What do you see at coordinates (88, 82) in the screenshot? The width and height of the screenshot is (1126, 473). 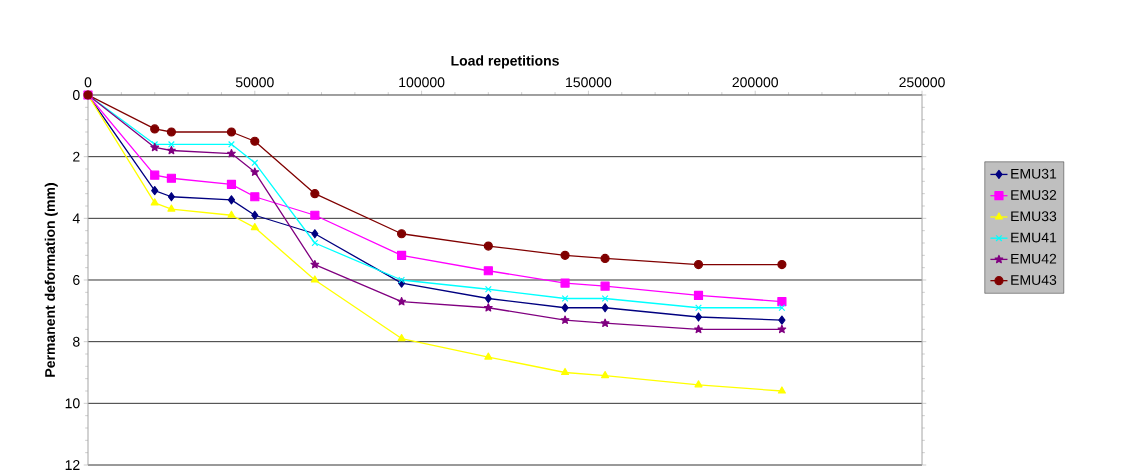 I see `x-tick-label: 0` at bounding box center [88, 82].